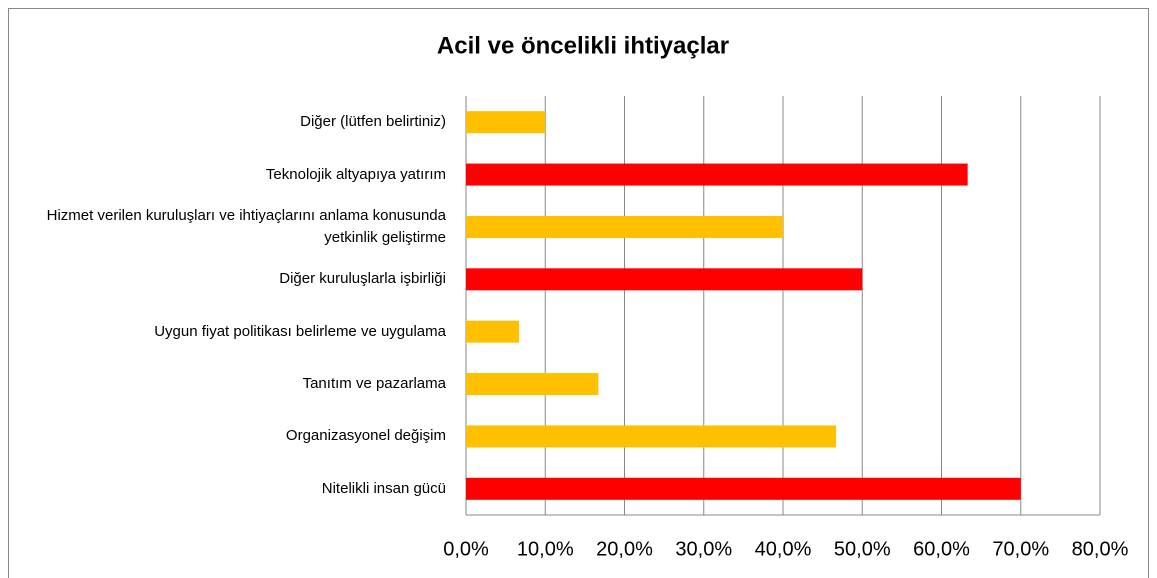  I want to click on x-tick-label: 10,0%, so click(545, 549).